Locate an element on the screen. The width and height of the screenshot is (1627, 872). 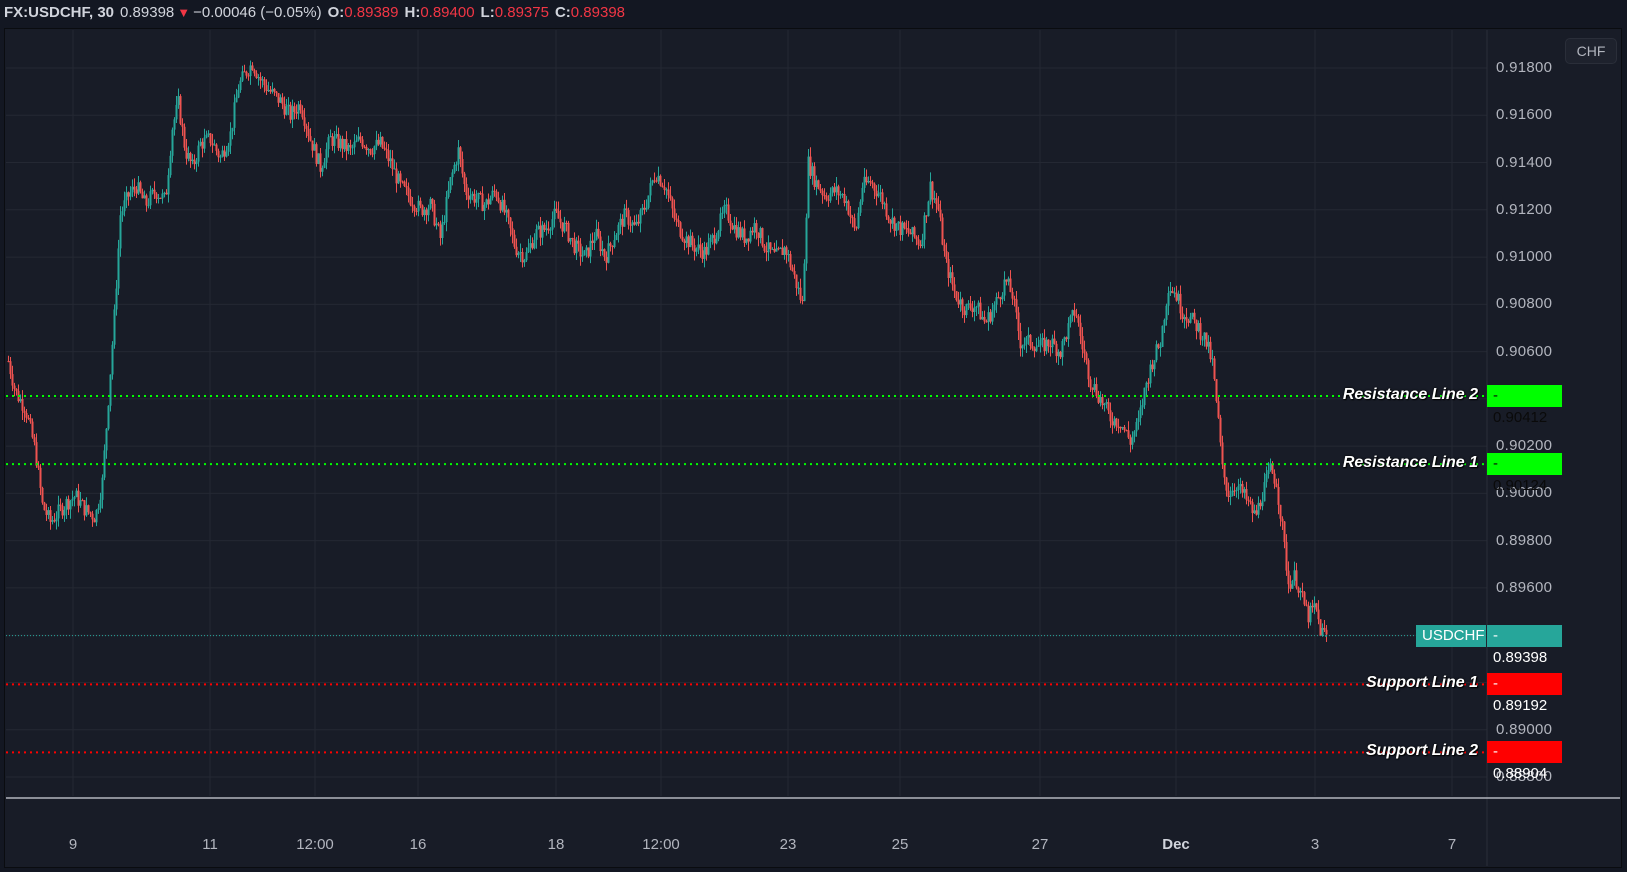
level-price-pill: - 0.90412 is located at coordinates (1524, 405).